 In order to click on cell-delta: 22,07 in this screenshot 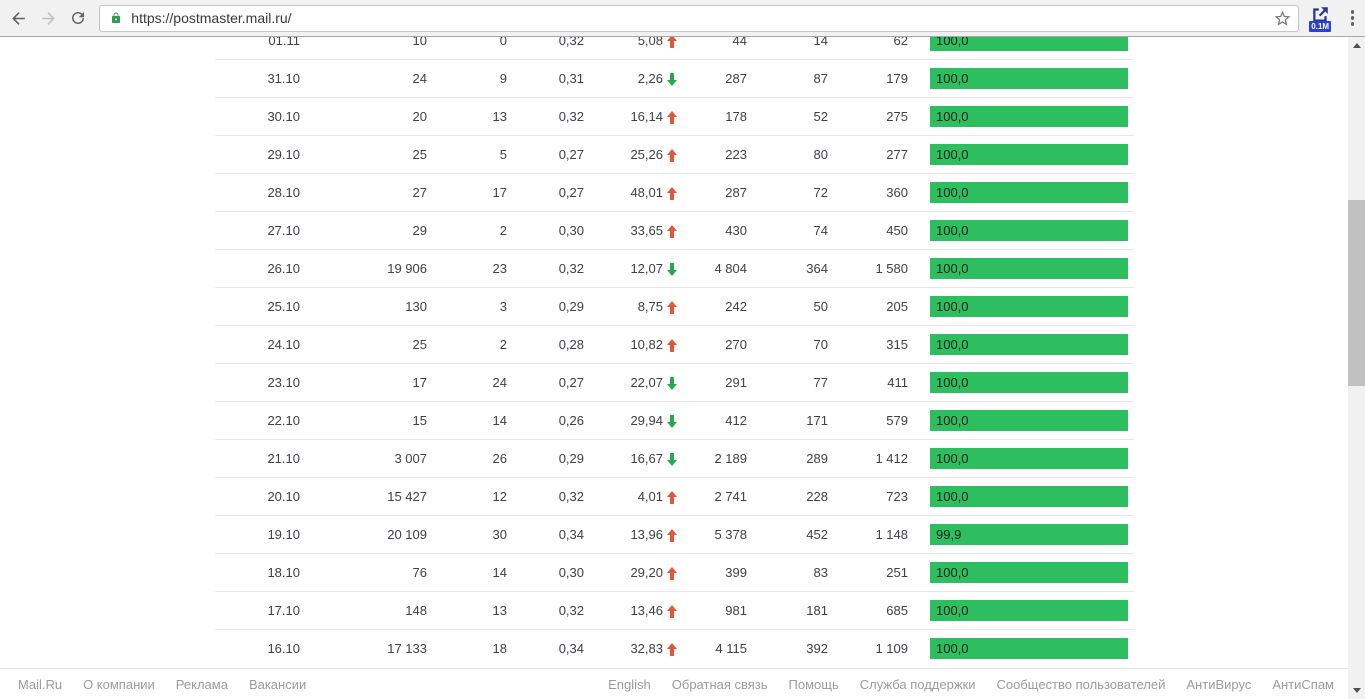, I will do `click(653, 383)`.